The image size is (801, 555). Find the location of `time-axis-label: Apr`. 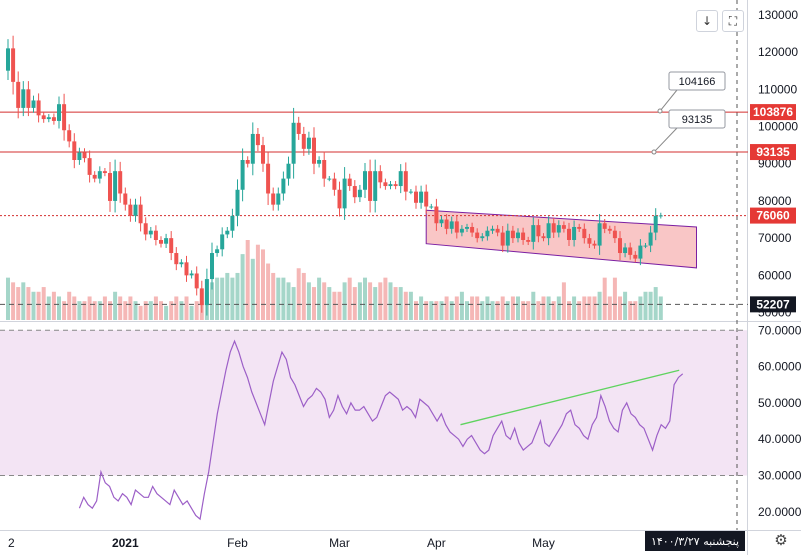

time-axis-label: Apr is located at coordinates (436, 543).